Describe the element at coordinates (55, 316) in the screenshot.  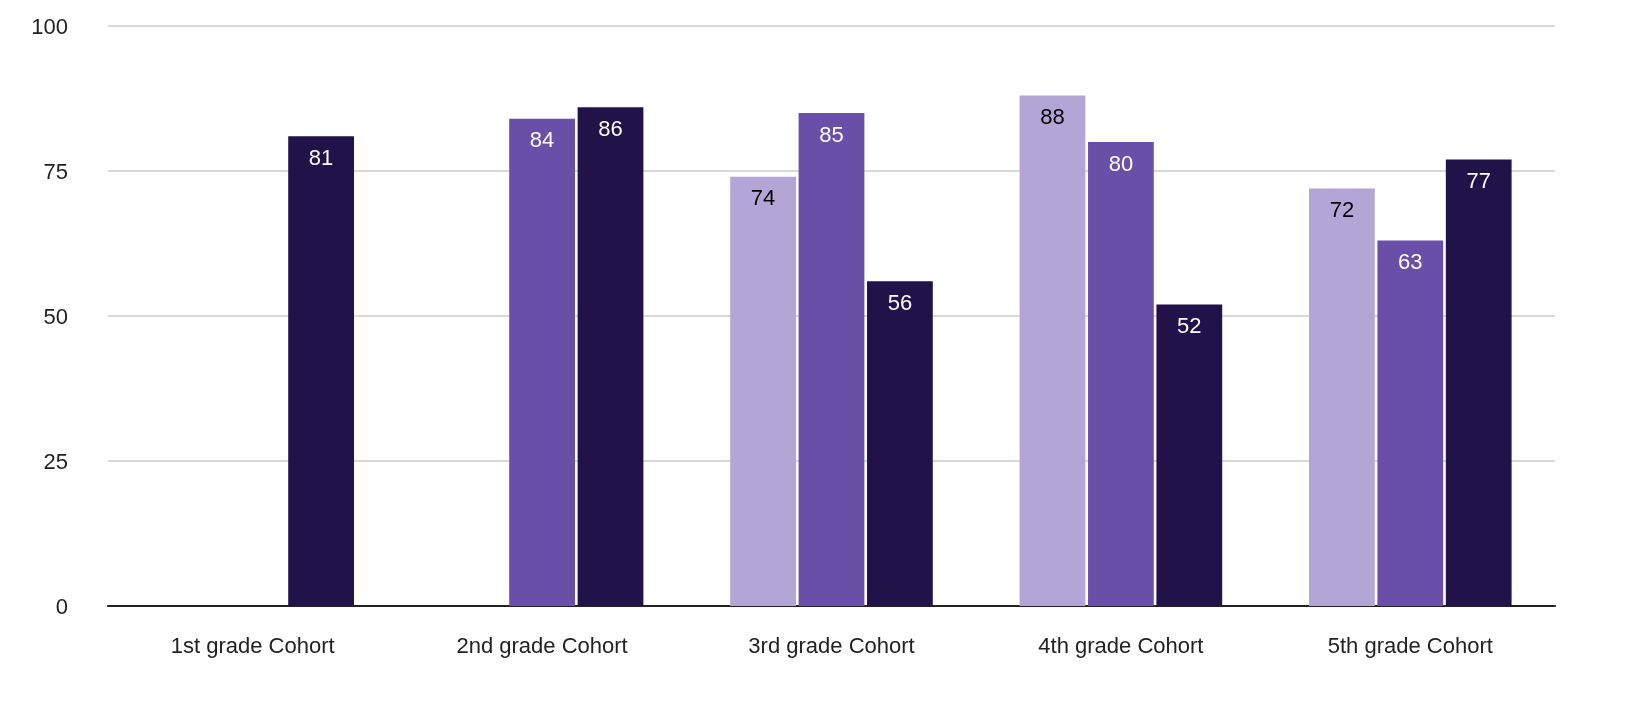
I see `y-tick-label: 50` at that location.